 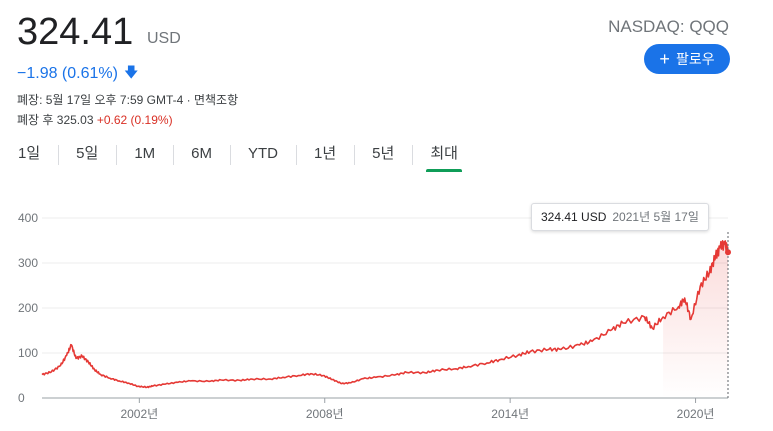 I want to click on close-info: 폐장: 5월 17일 오후 7:59 GMT-4 · 면책조항, so click(x=127, y=99).